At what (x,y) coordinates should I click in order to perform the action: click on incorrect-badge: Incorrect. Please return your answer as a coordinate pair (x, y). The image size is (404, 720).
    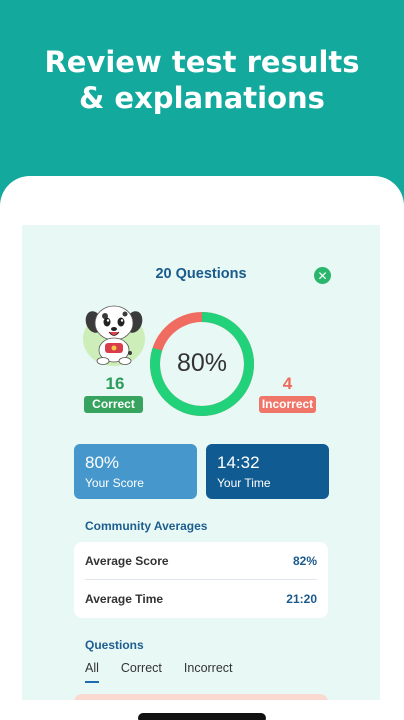
    Looking at the image, I should click on (287, 404).